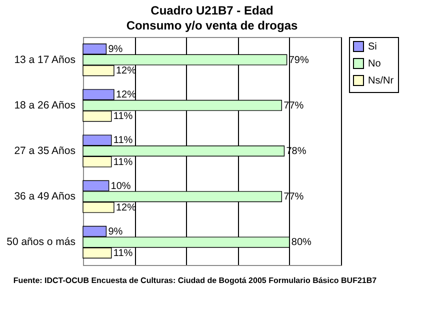 The height and width of the screenshot is (320, 438). I want to click on data-label: 10%, so click(120, 186).